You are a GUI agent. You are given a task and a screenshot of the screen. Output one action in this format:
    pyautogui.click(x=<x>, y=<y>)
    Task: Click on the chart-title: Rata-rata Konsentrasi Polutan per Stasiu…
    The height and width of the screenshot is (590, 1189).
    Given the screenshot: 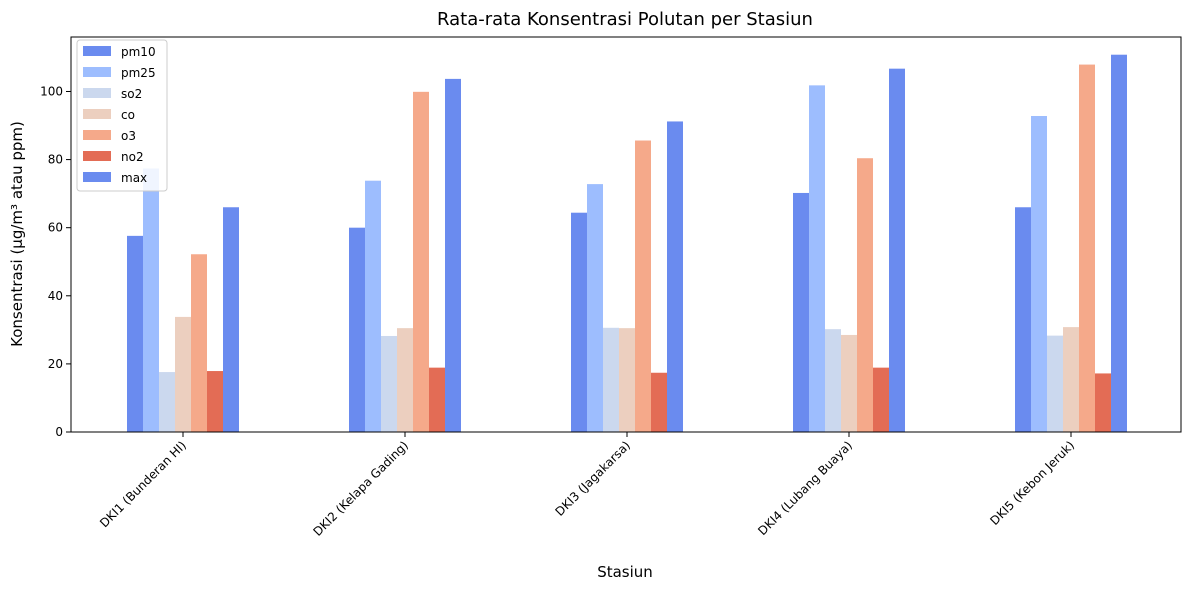 What is the action you would take?
    pyautogui.click(x=625, y=19)
    